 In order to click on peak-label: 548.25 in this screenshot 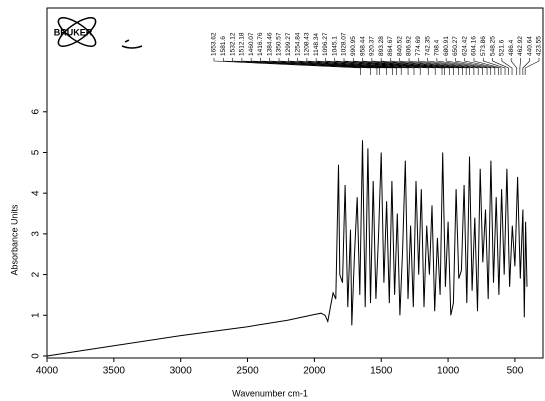, I will do `click(492, 46)`.